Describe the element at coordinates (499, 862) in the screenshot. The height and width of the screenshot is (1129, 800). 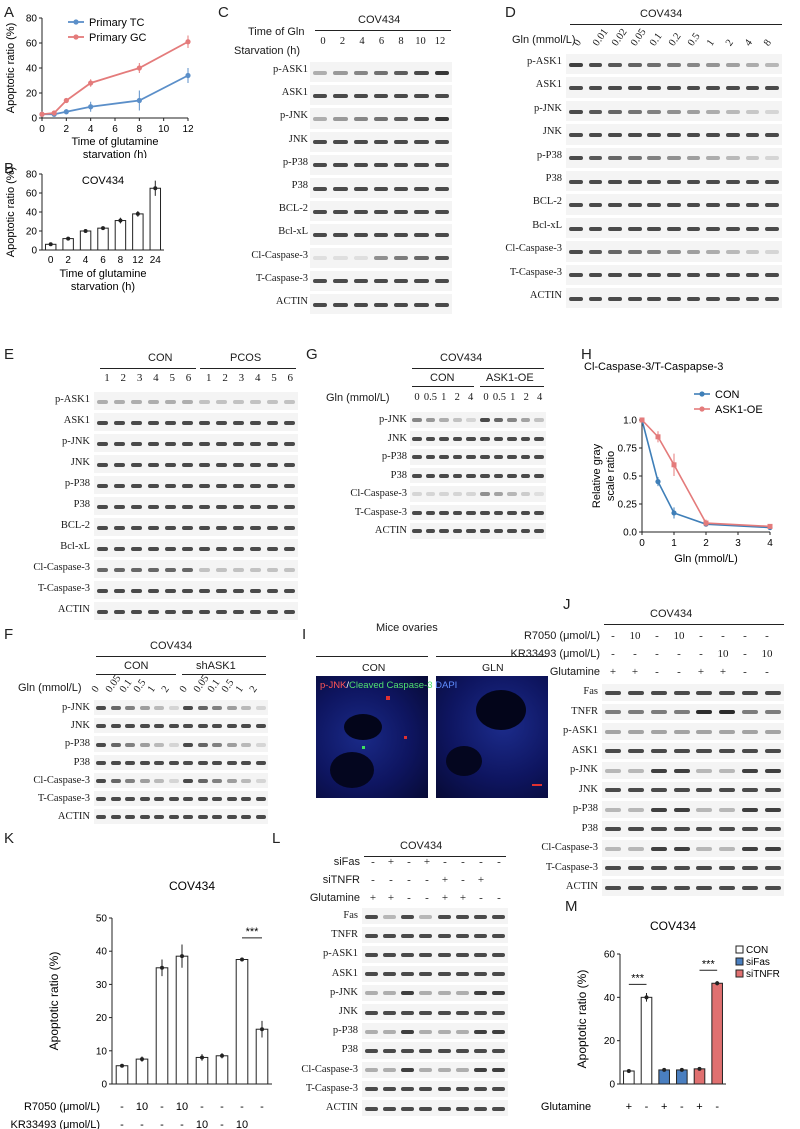
I see `blot-l-condition-value: -` at that location.